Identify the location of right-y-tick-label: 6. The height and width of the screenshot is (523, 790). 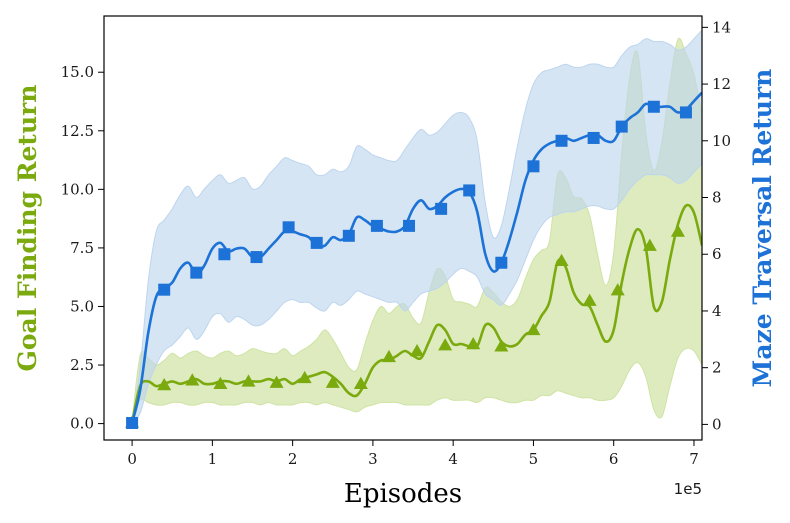
(717, 254).